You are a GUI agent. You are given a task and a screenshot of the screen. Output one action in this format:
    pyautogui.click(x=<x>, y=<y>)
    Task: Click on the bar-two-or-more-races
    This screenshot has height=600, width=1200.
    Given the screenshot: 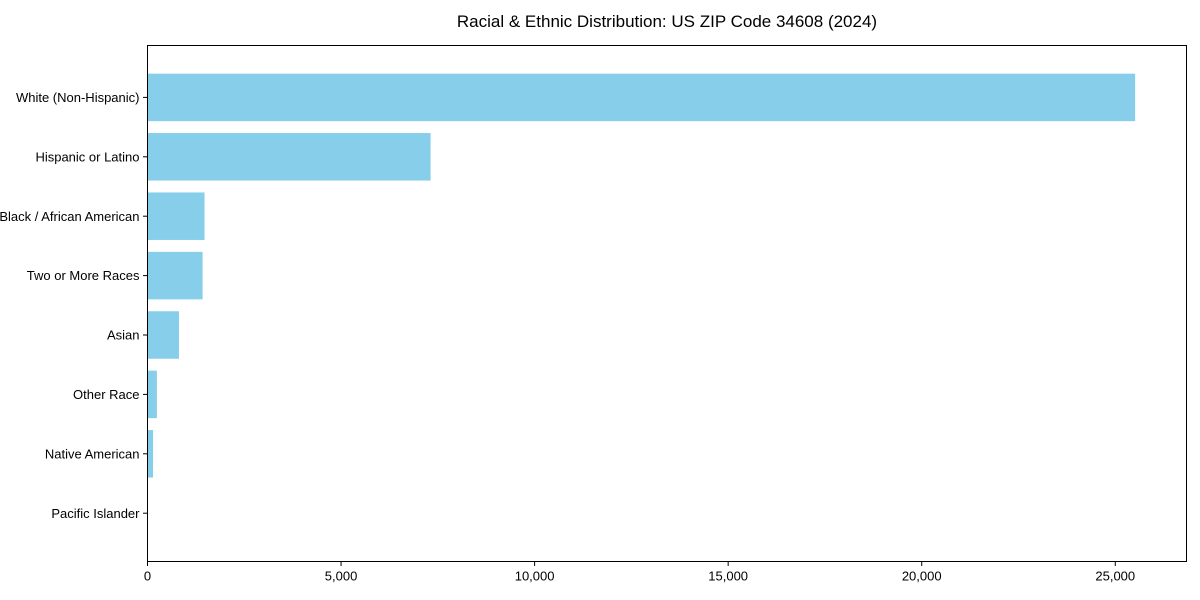 What is the action you would take?
    pyautogui.click(x=175, y=275)
    